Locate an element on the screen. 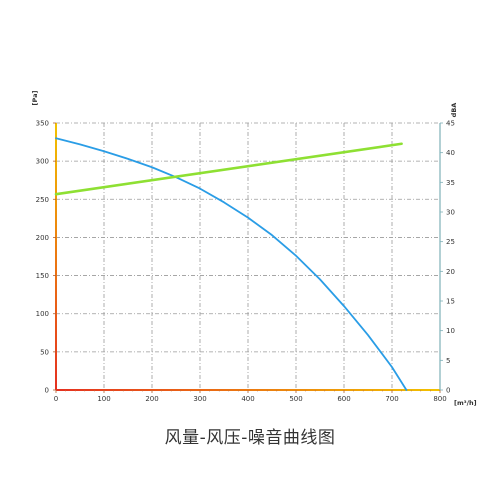  x-tick-label: 400 is located at coordinates (247, 399).